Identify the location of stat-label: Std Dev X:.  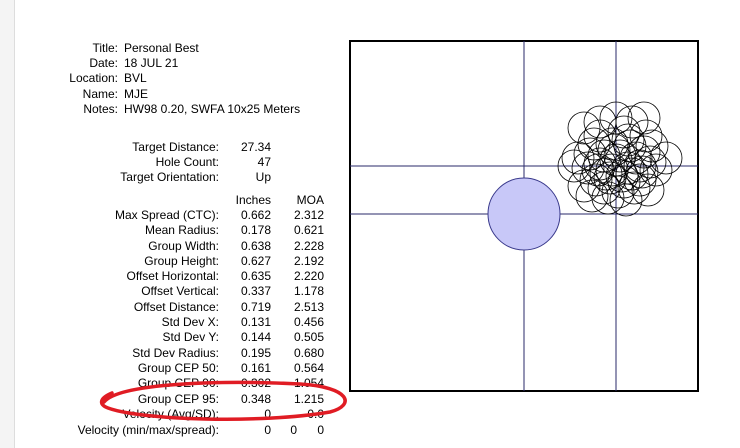
(190, 322).